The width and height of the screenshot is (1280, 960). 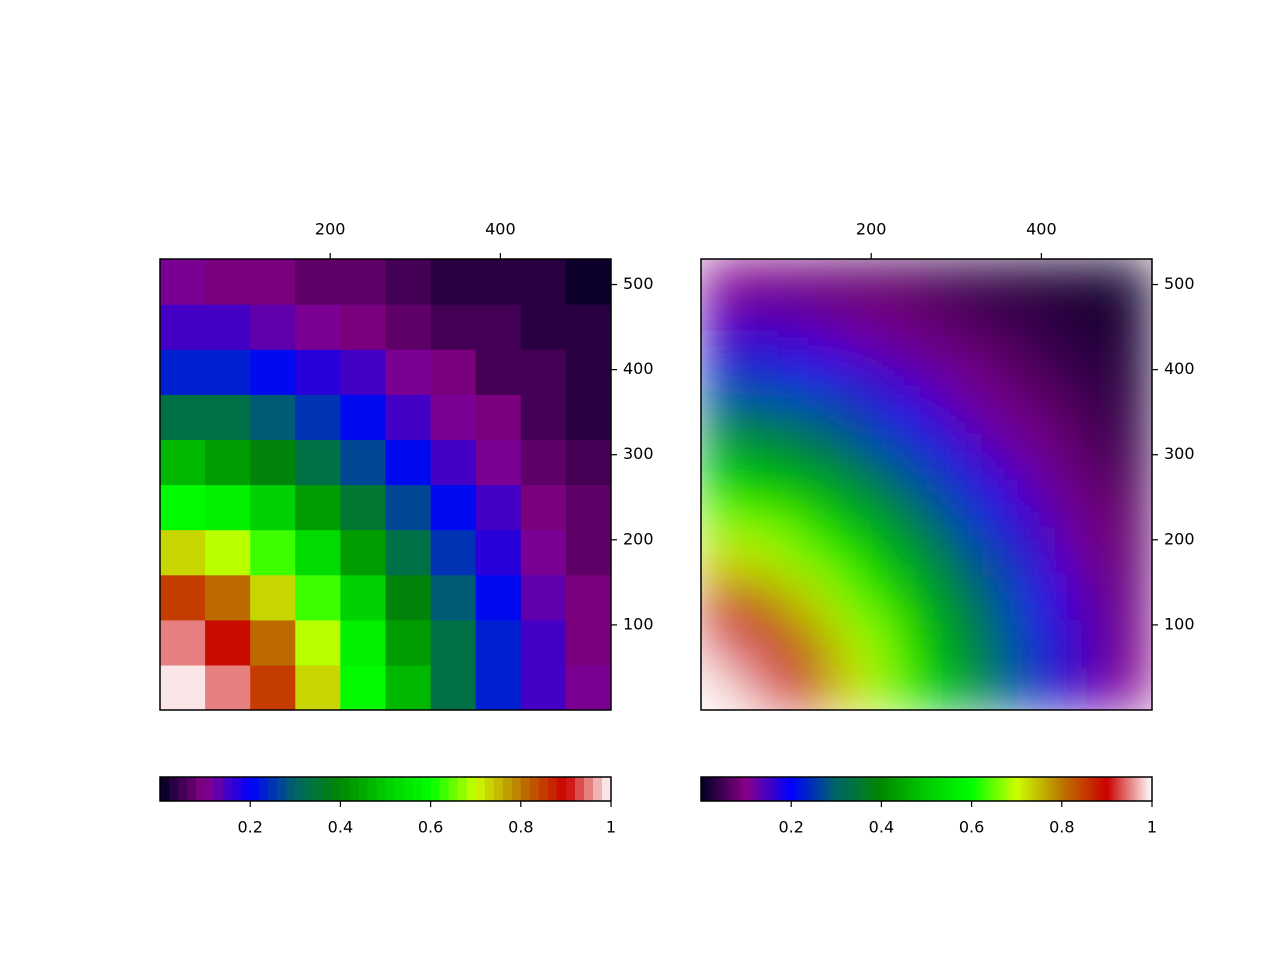 I want to click on colorbar-tick-label: 0.4, so click(x=881, y=827).